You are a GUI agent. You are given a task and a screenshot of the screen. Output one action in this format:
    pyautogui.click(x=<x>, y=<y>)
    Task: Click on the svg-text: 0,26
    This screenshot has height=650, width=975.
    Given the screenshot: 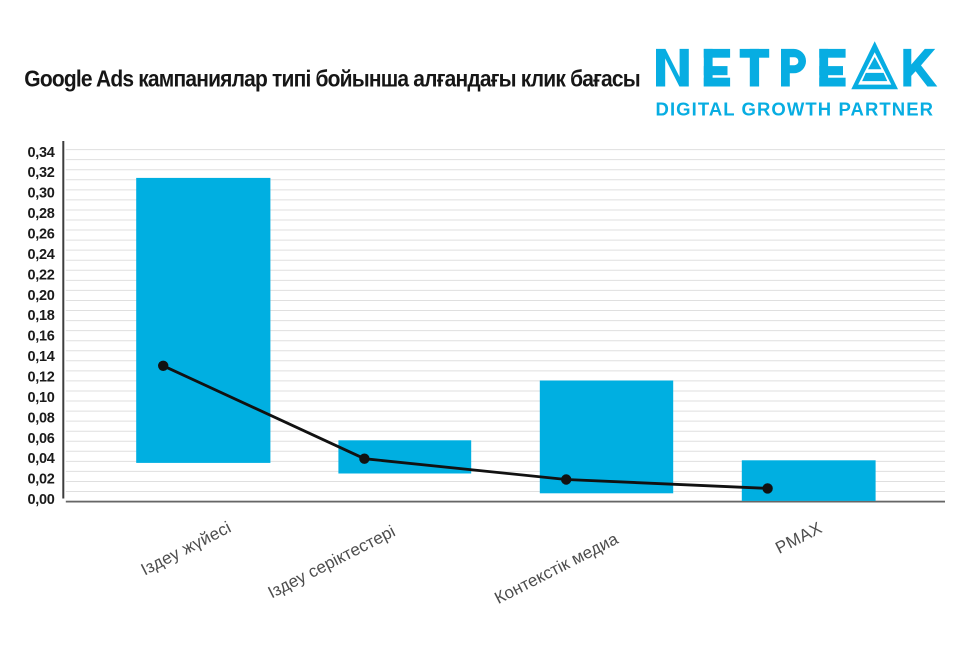 What is the action you would take?
    pyautogui.click(x=40, y=235)
    